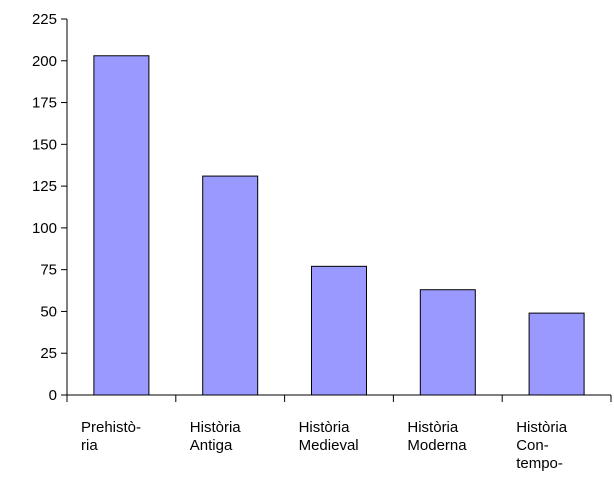  Describe the element at coordinates (44, 61) in the screenshot. I see `y-tick-label: 200` at that location.